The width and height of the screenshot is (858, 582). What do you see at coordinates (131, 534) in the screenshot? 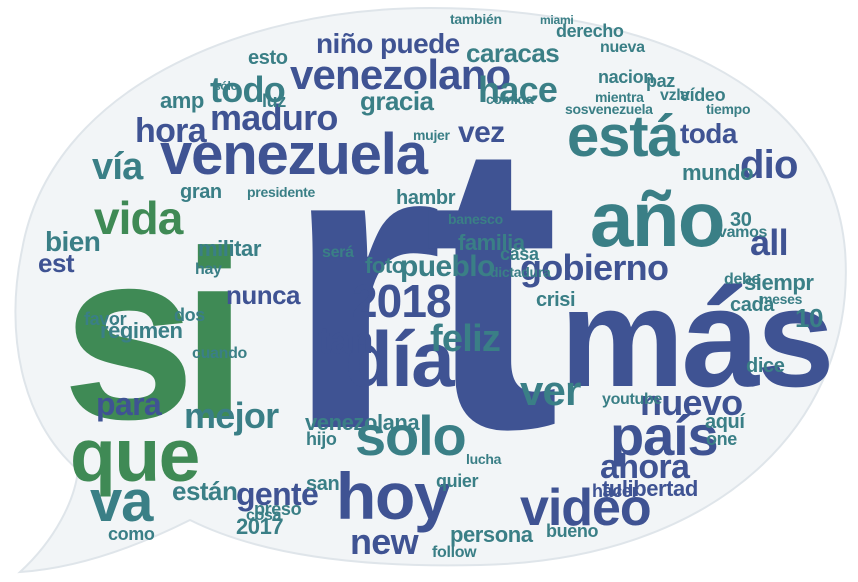
I see `word-como: como` at bounding box center [131, 534].